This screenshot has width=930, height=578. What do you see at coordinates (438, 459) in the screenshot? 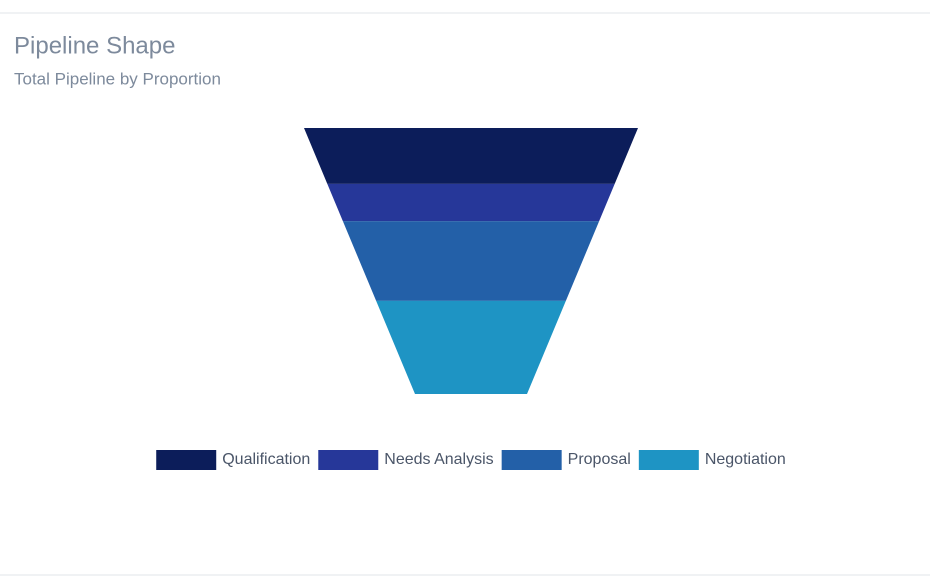
I see `legend-label: Needs Analysis` at bounding box center [438, 459].